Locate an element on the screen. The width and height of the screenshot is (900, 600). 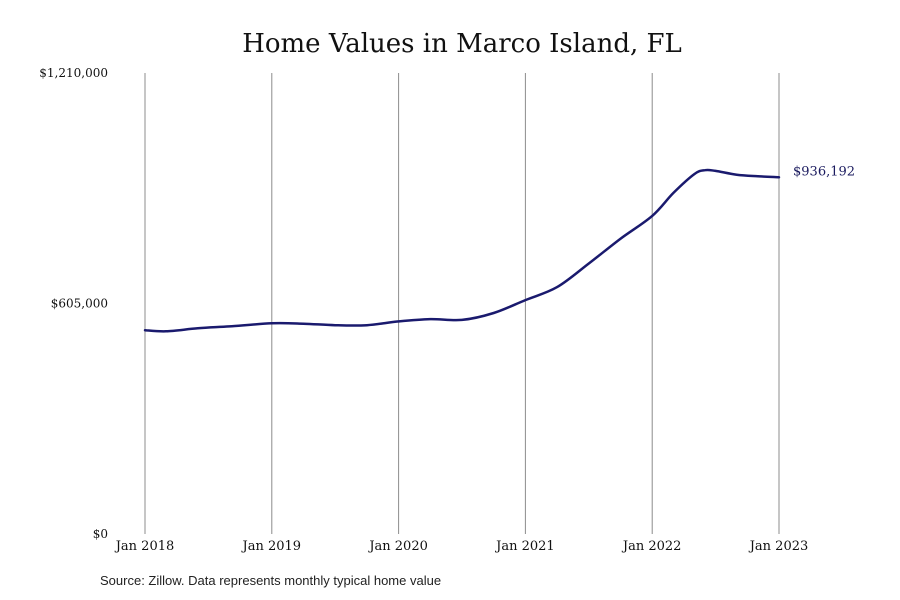
x-tick-label: Jan 2018 is located at coordinates (144, 546).